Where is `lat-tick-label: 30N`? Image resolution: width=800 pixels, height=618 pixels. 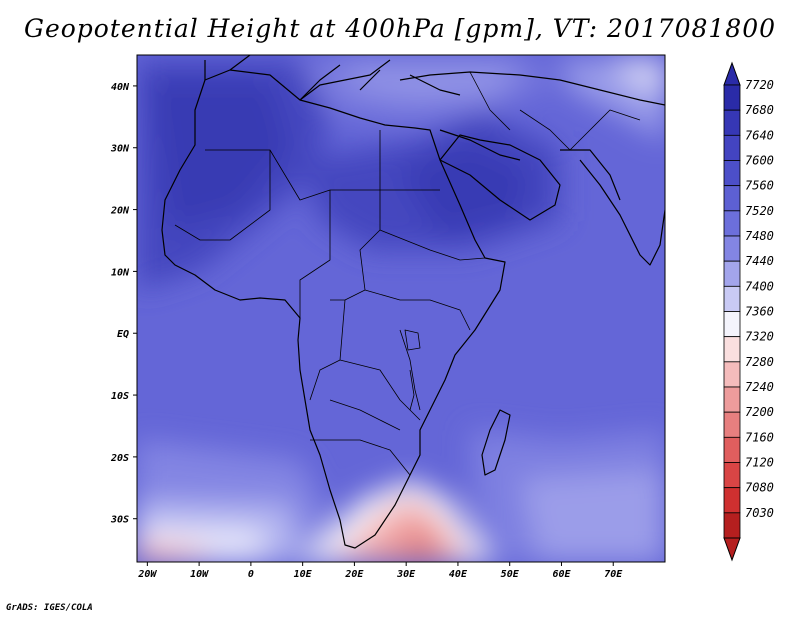
lat-tick-label: 30N is located at coordinates (120, 149).